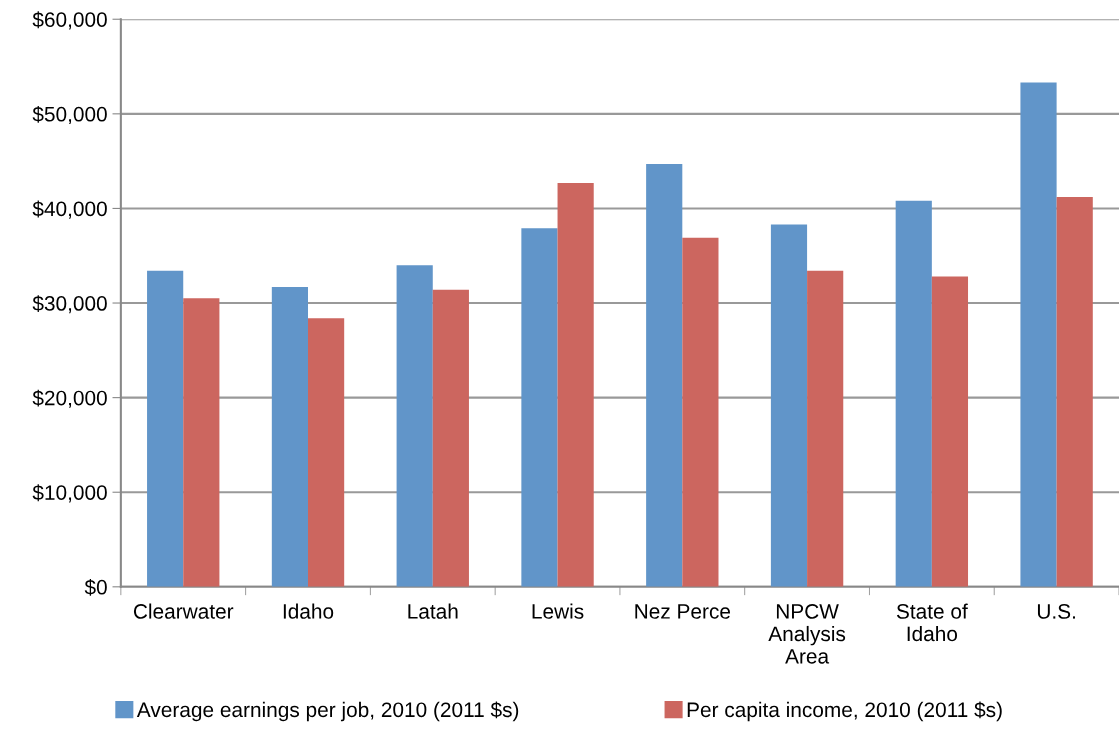  I want to click on y-tick-label: $0, so click(95, 587).